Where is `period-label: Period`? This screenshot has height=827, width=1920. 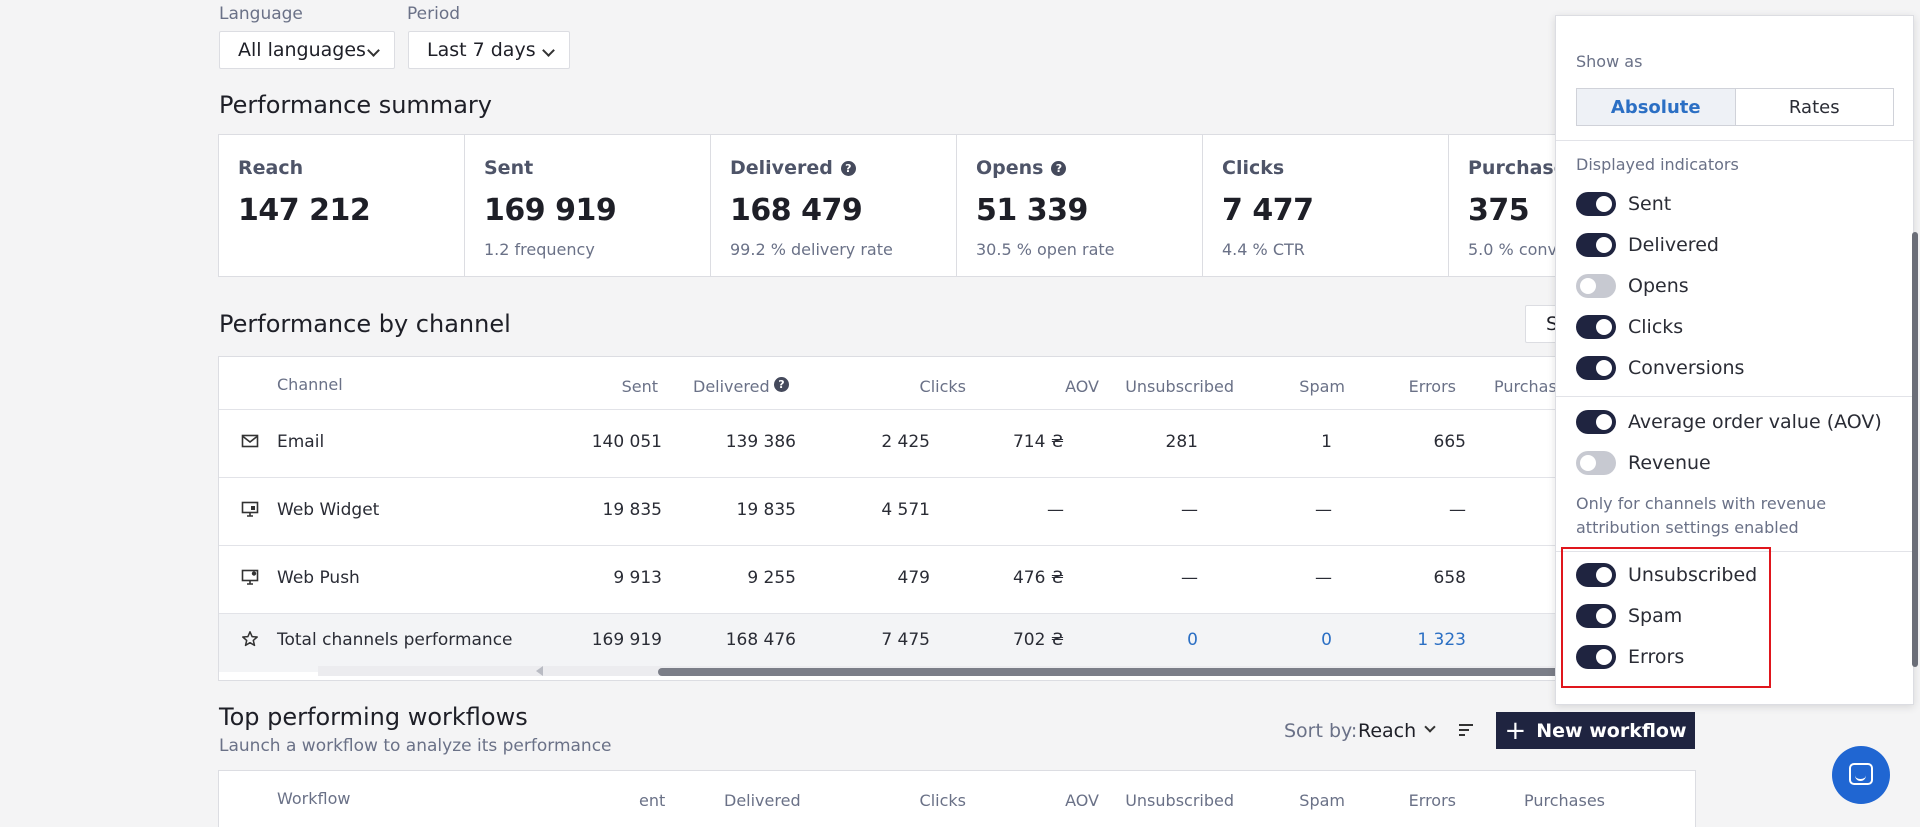
period-label: Period is located at coordinates (434, 14).